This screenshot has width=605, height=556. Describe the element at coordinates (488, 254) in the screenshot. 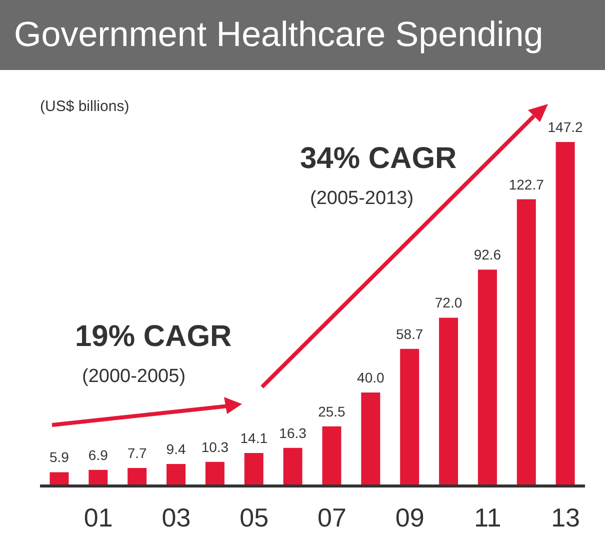

I see `data-label: 92.6` at that location.